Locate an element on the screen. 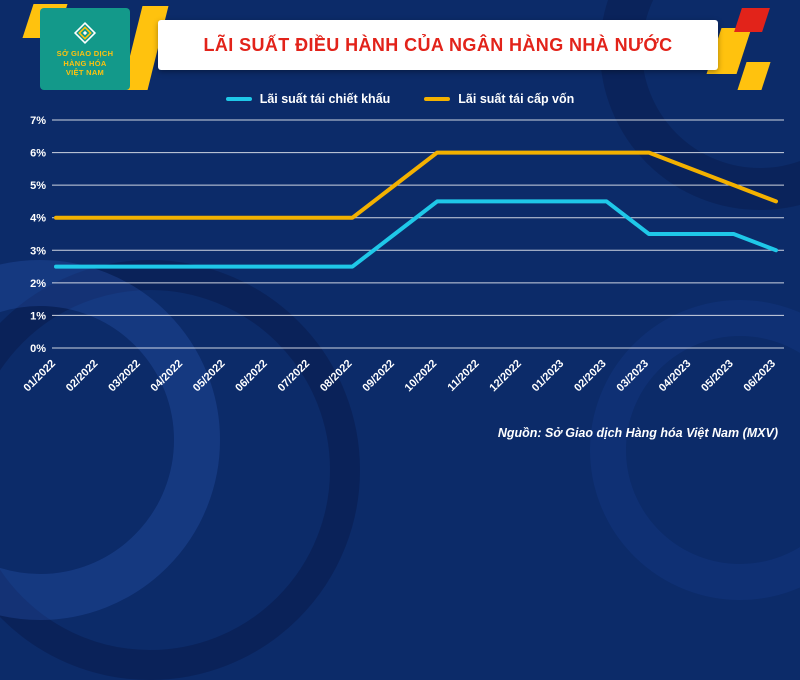  x-tick-label: 09/2022 is located at coordinates (378, 376).